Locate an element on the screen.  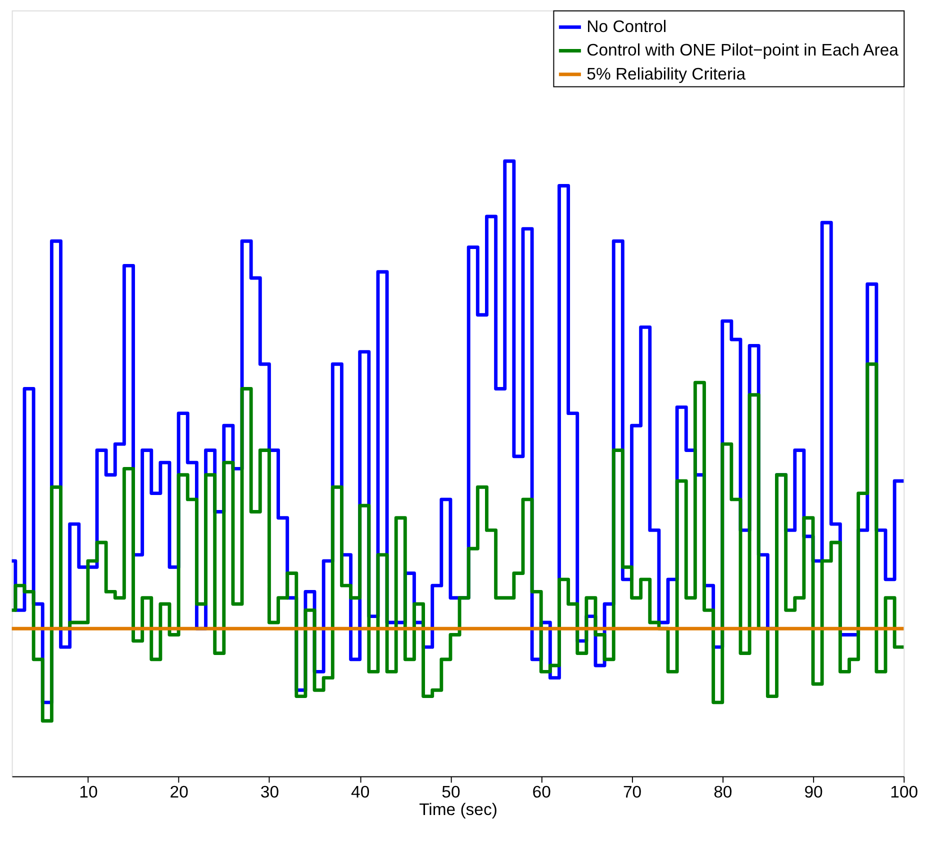
x-tick-label: 20 is located at coordinates (179, 792).